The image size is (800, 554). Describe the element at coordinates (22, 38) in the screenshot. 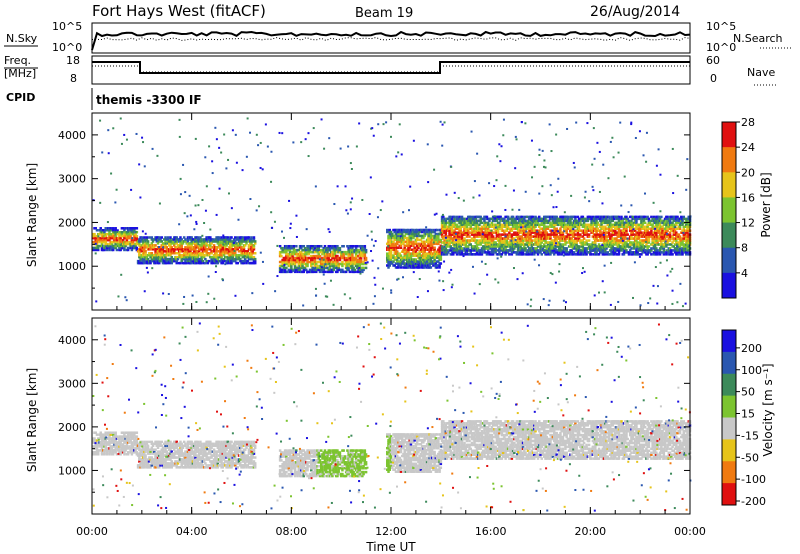

I see `nsky-label: N.Sky` at that location.